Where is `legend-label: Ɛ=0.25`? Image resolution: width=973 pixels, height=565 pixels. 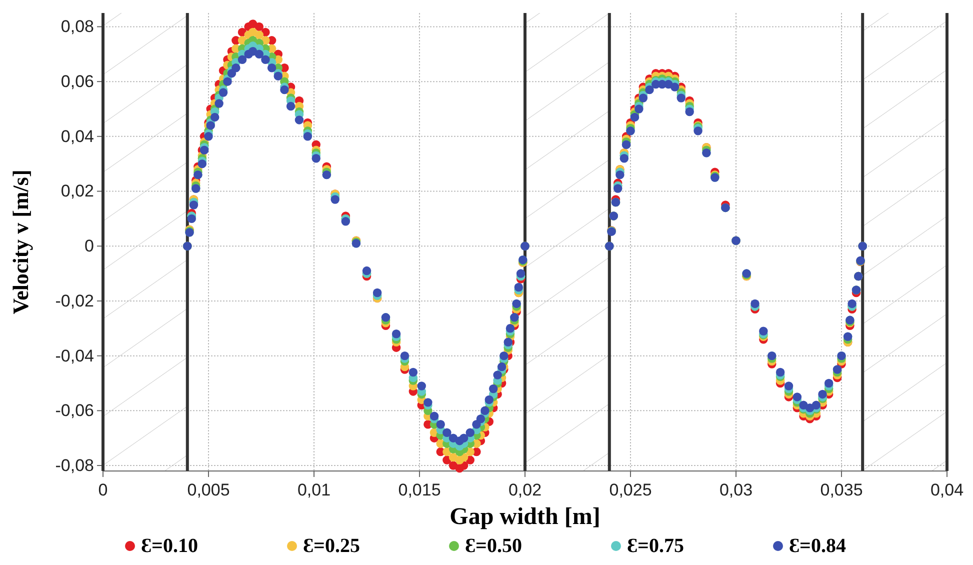 legend-label: Ɛ=0.25 is located at coordinates (331, 546).